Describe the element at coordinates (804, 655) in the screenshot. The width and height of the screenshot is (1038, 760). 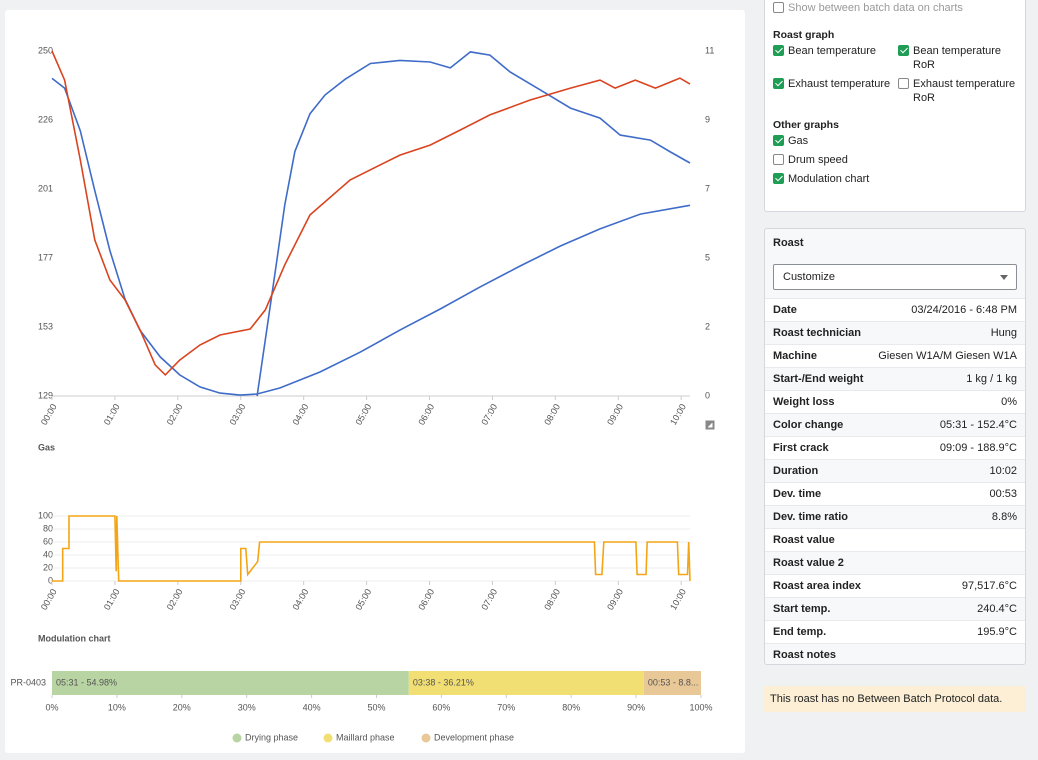
I see `detail-label: Roast notes` at that location.